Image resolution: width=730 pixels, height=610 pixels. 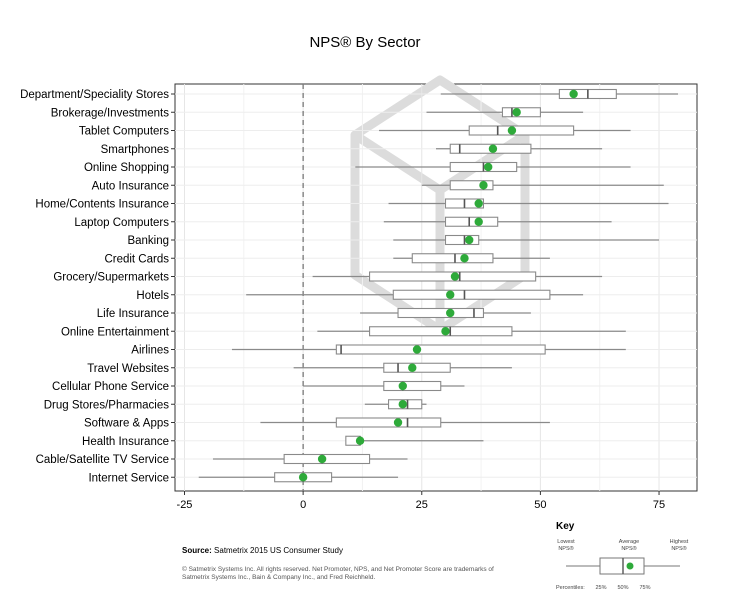 What do you see at coordinates (462, 240) in the screenshot?
I see `iqr-box-banking` at bounding box center [462, 240].